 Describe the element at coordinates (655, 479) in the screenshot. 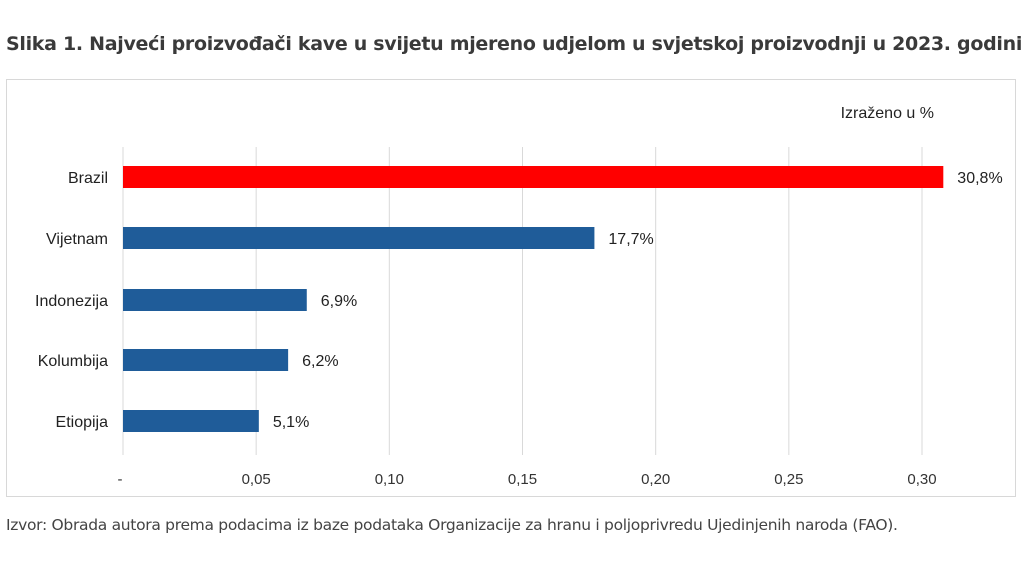

I see `x-tick-label: 0,20` at that location.